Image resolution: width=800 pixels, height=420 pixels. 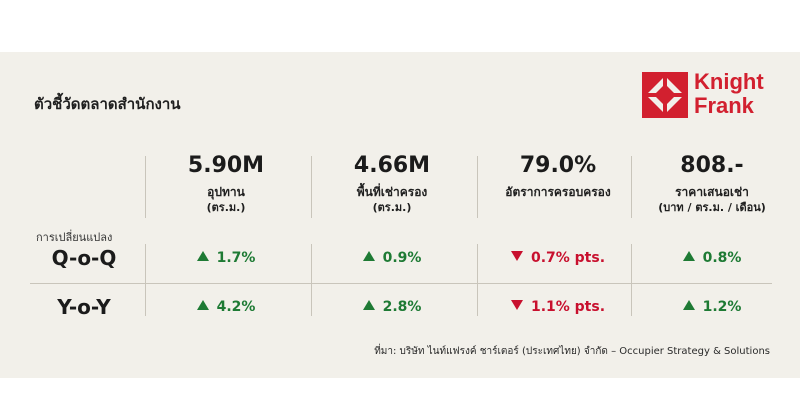 I want to click on metric-label: ราคาเสนอเช่า, so click(x=712, y=192).